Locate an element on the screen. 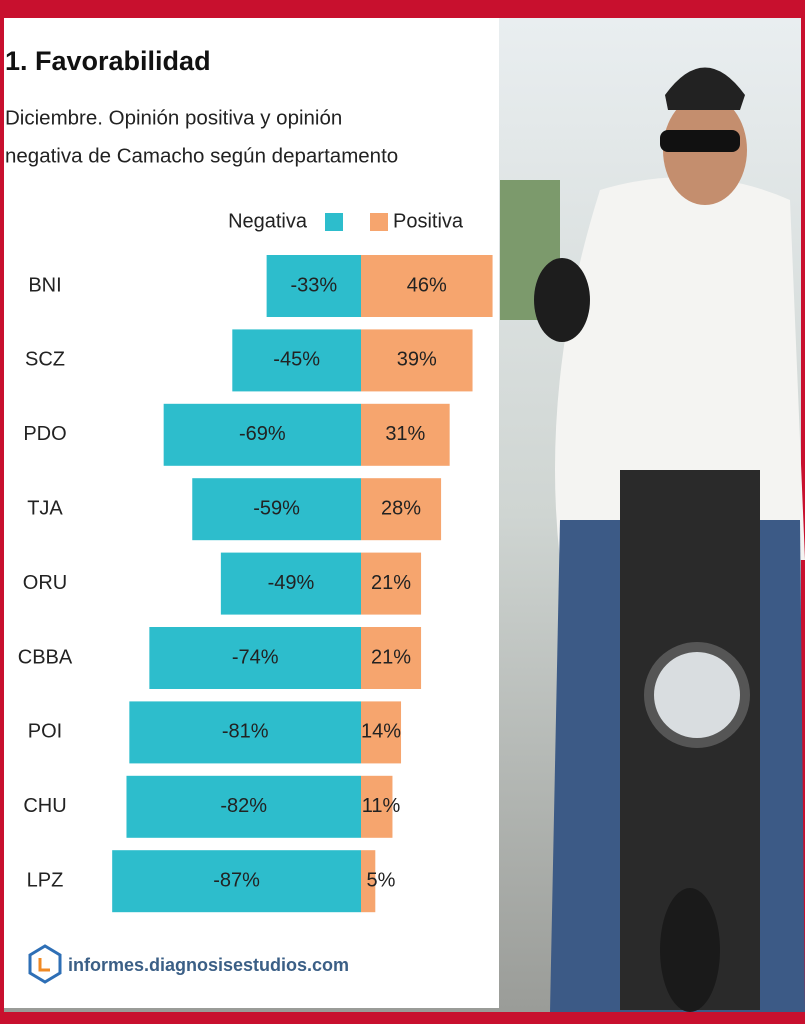  value-label: 31% is located at coordinates (405, 434).